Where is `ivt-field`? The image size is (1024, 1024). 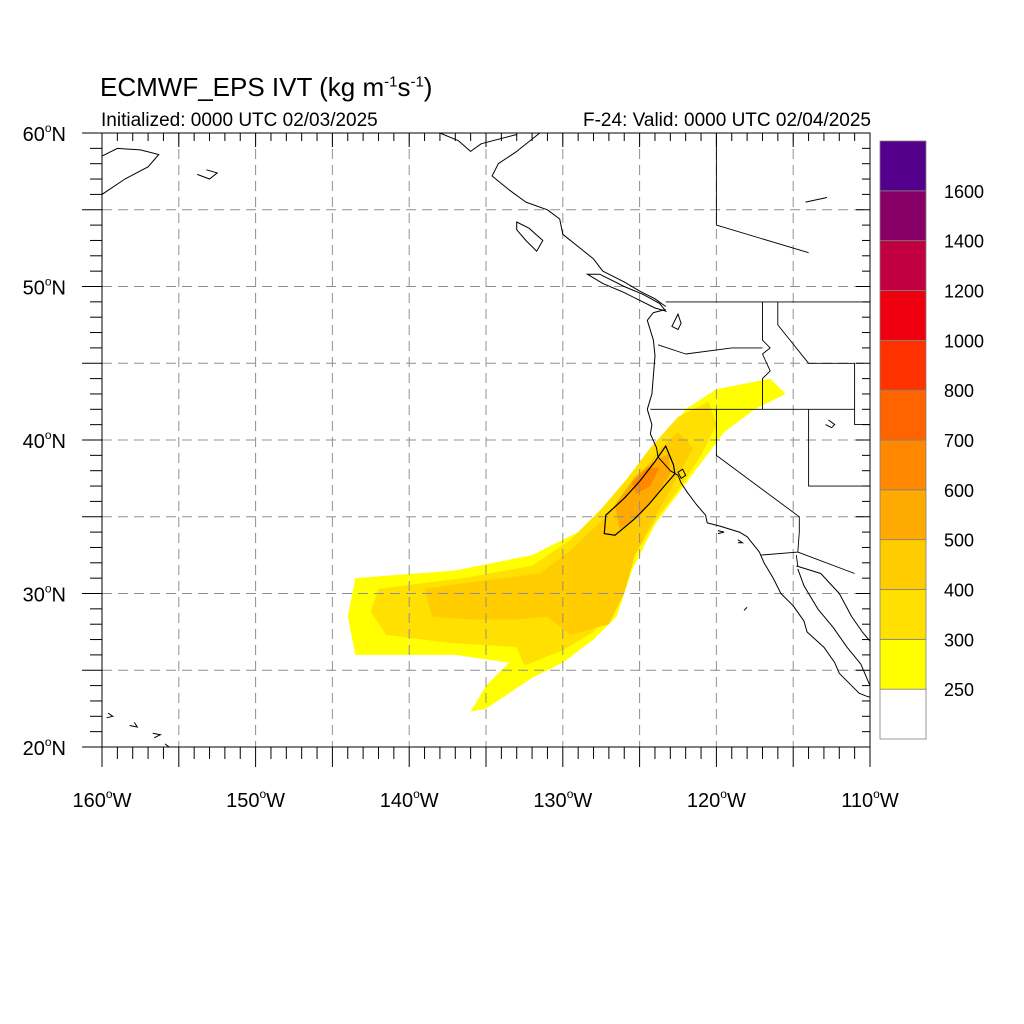 ivt-field is located at coordinates (566, 545).